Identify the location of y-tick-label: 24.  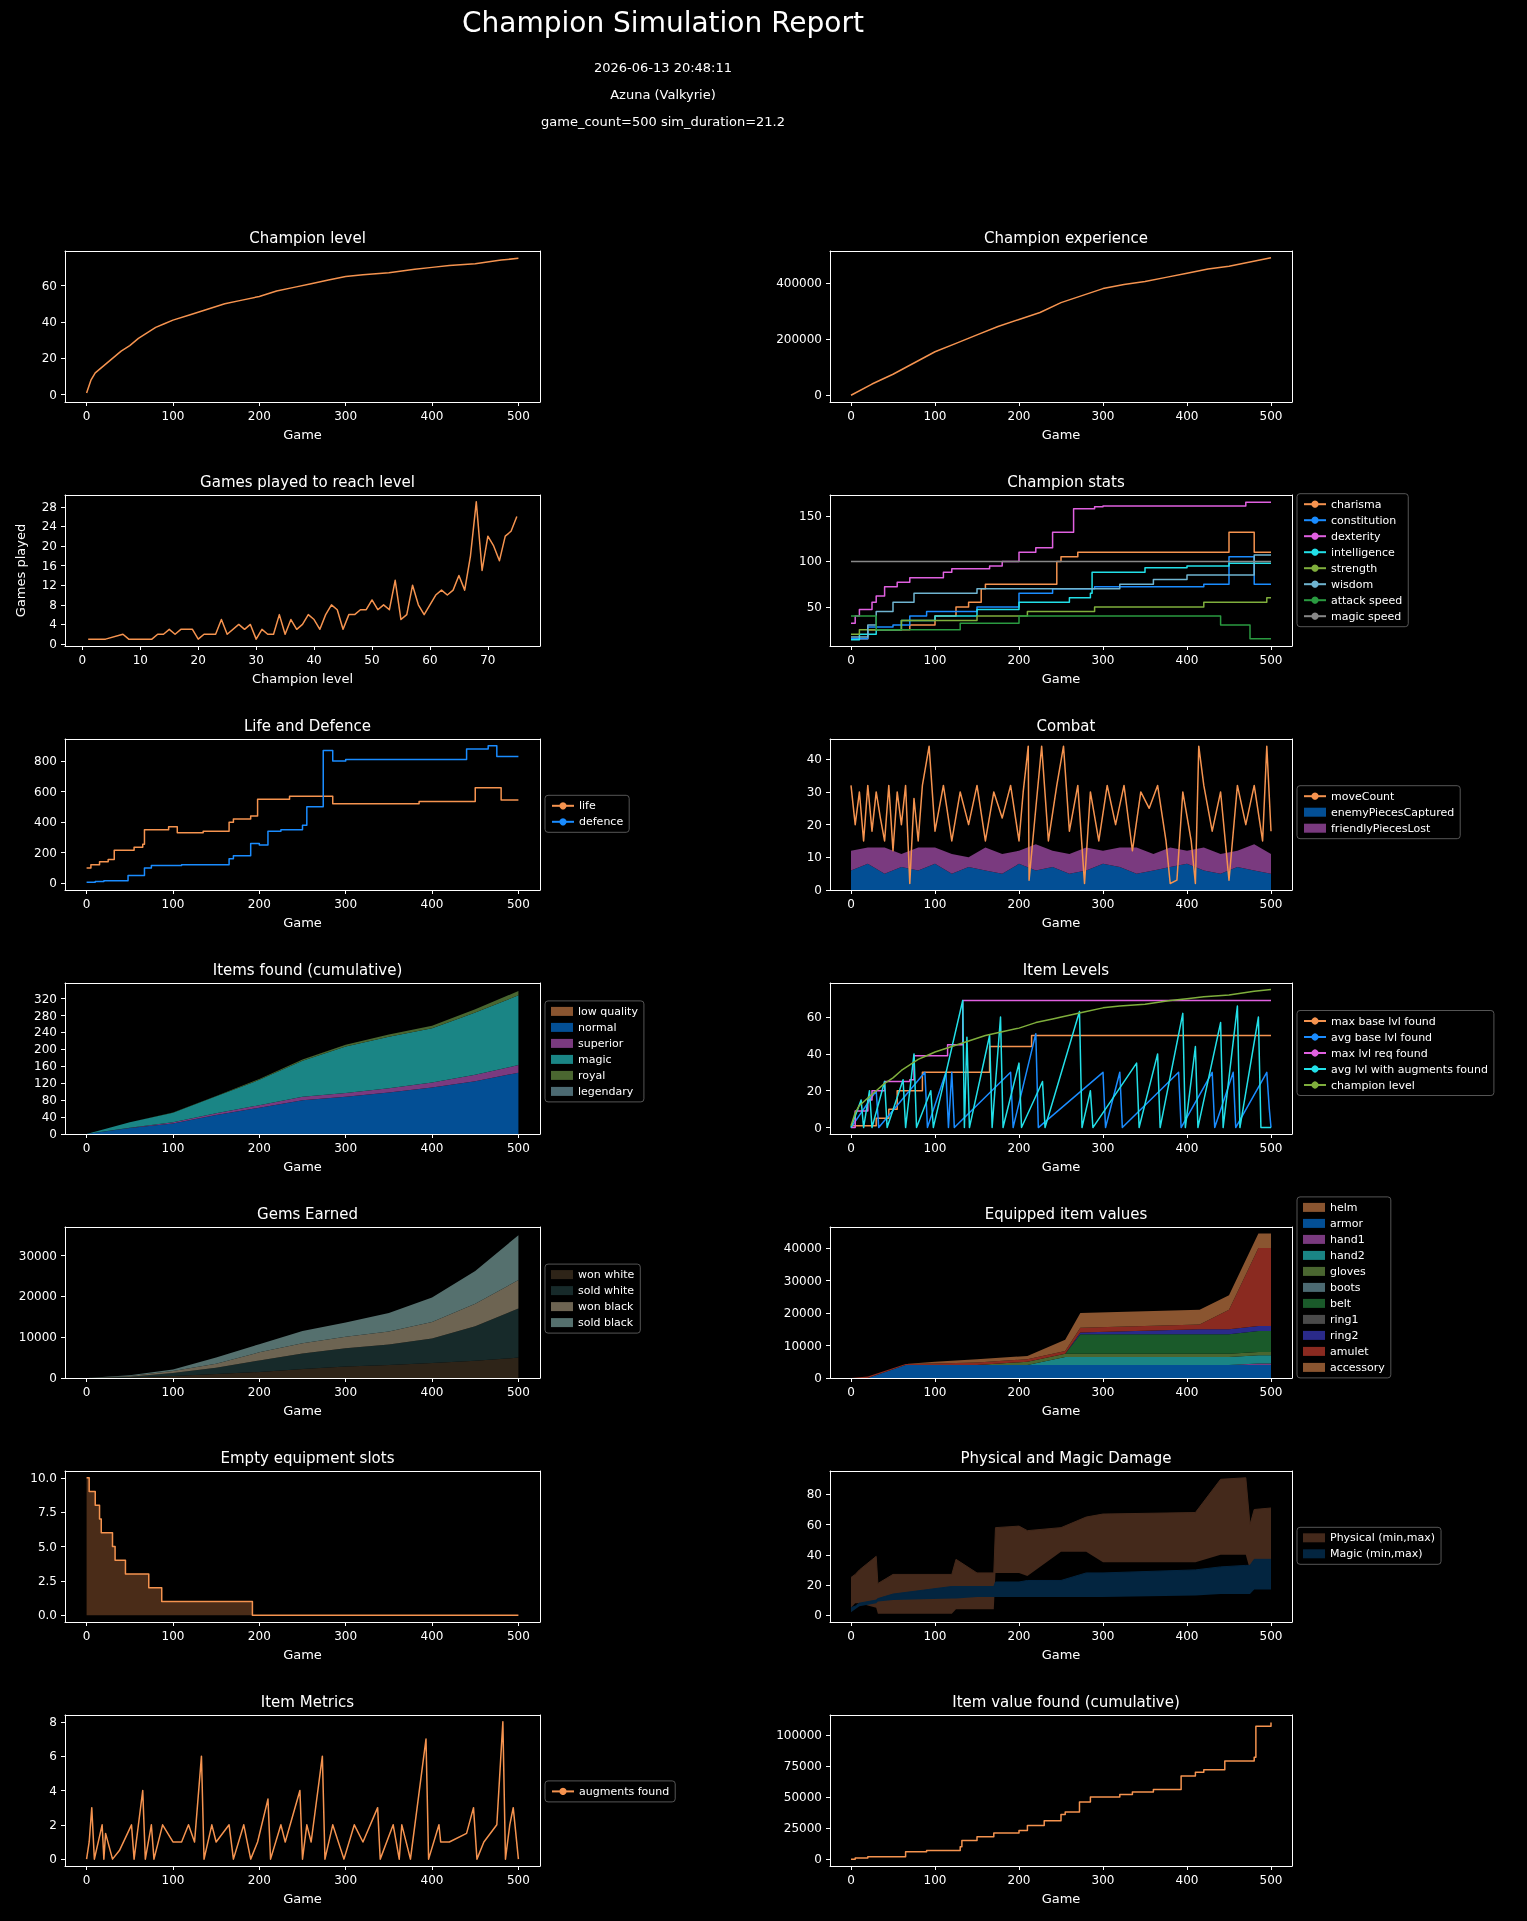
(49, 526).